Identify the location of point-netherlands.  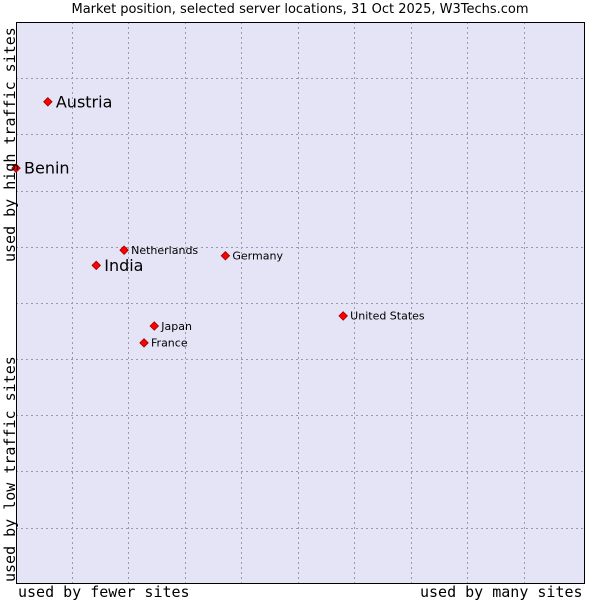
(124, 250).